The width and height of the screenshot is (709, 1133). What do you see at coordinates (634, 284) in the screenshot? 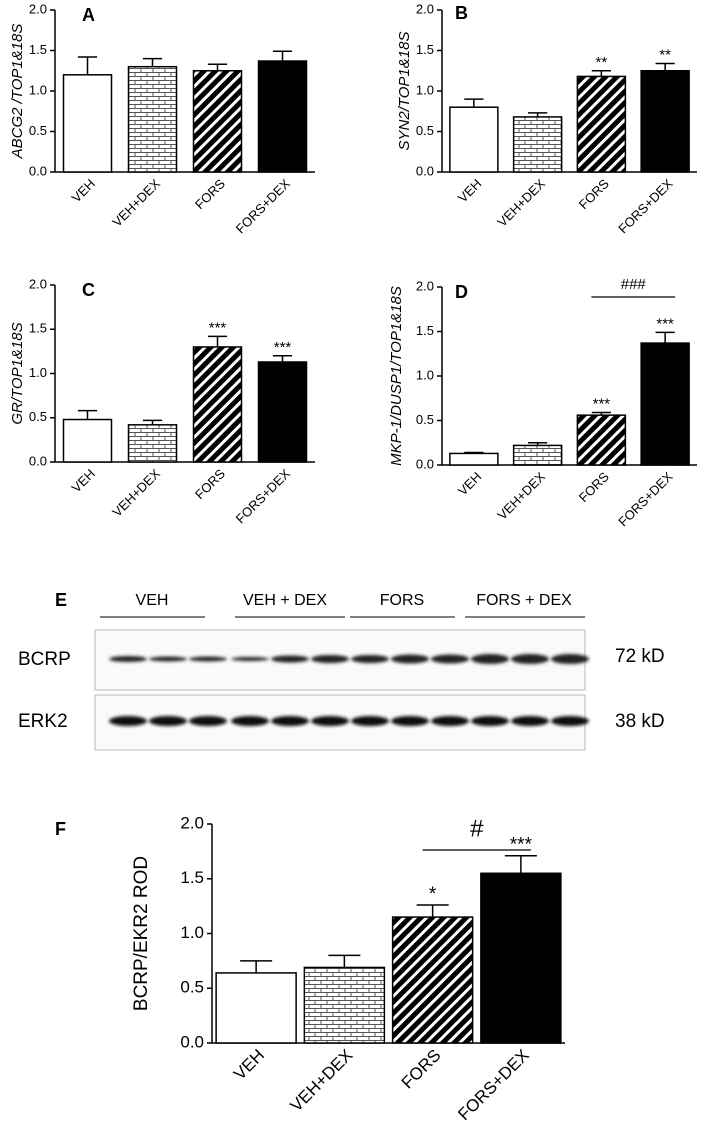
I see `bracket-label: ###` at bounding box center [634, 284].